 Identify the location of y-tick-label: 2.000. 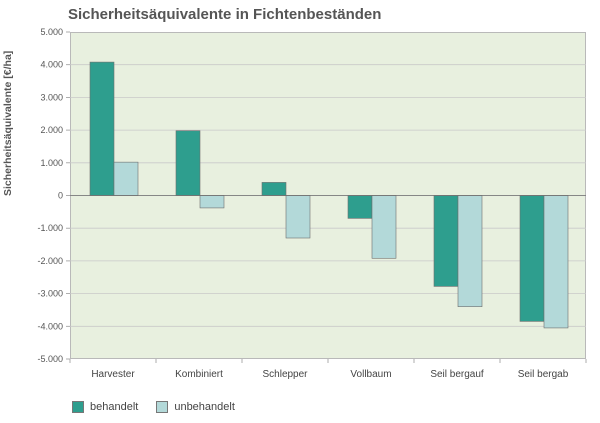
(51, 130).